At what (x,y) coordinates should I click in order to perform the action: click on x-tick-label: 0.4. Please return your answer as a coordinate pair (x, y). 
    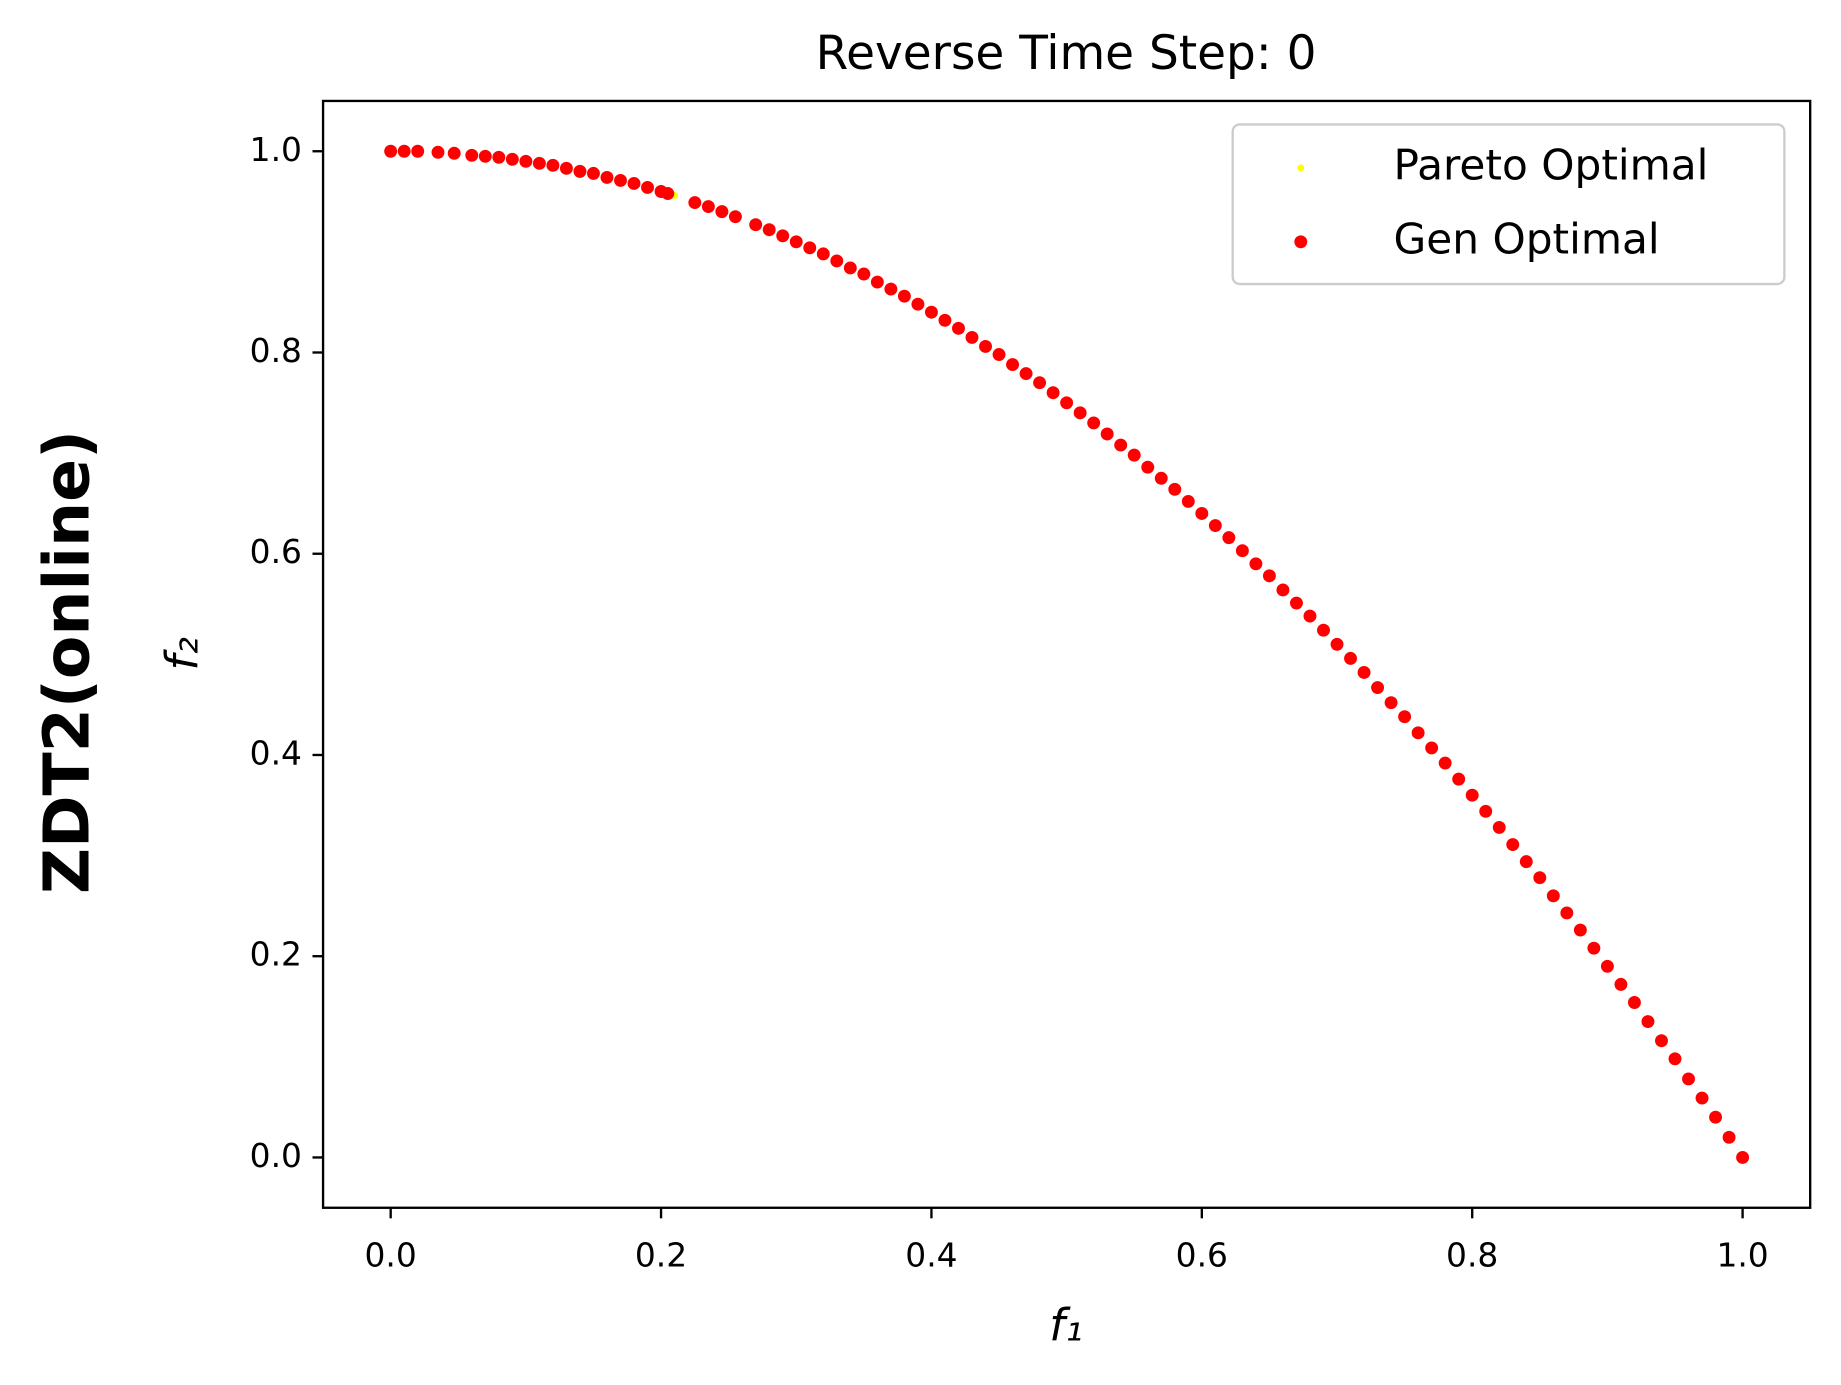
    Looking at the image, I should click on (931, 1255).